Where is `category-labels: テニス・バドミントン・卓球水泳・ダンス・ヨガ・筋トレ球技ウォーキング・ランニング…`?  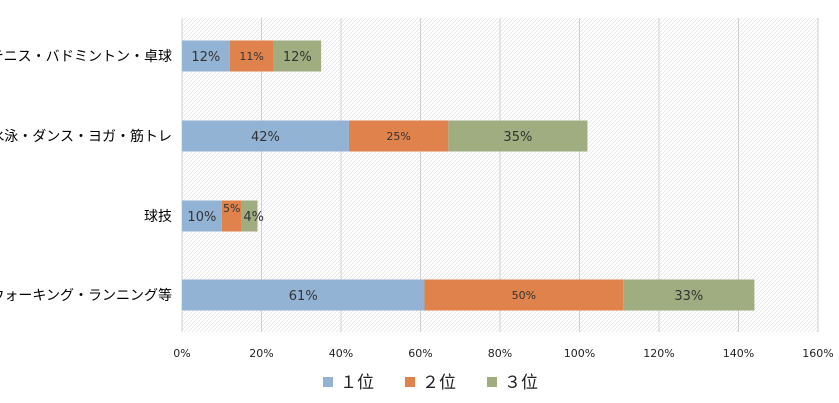 category-labels: テニス・バドミントン・卓球水泳・ダンス・ヨガ・筋トレ球技ウォーキング・ランニング… is located at coordinates (86, 176).